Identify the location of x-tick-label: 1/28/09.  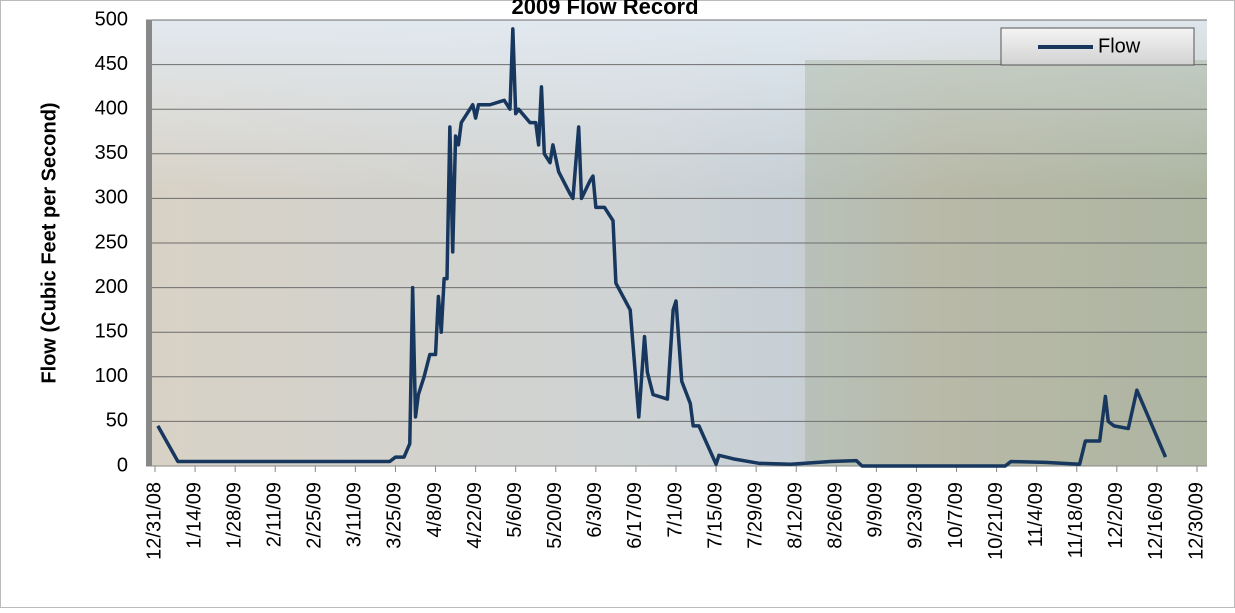
(234, 515).